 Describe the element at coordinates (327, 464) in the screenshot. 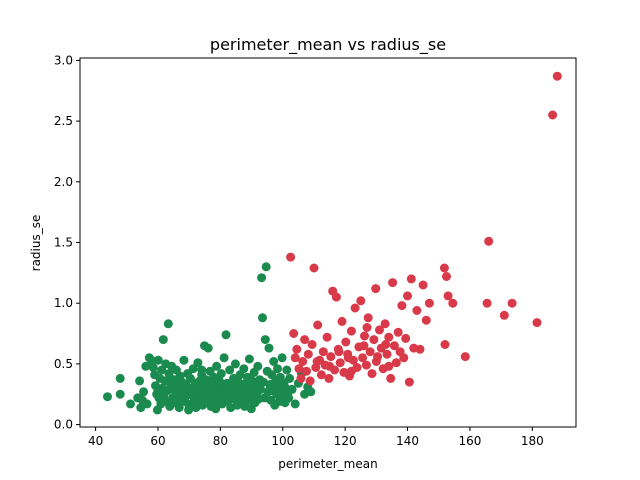

I see `x-axis-label: perimeter_mean` at that location.